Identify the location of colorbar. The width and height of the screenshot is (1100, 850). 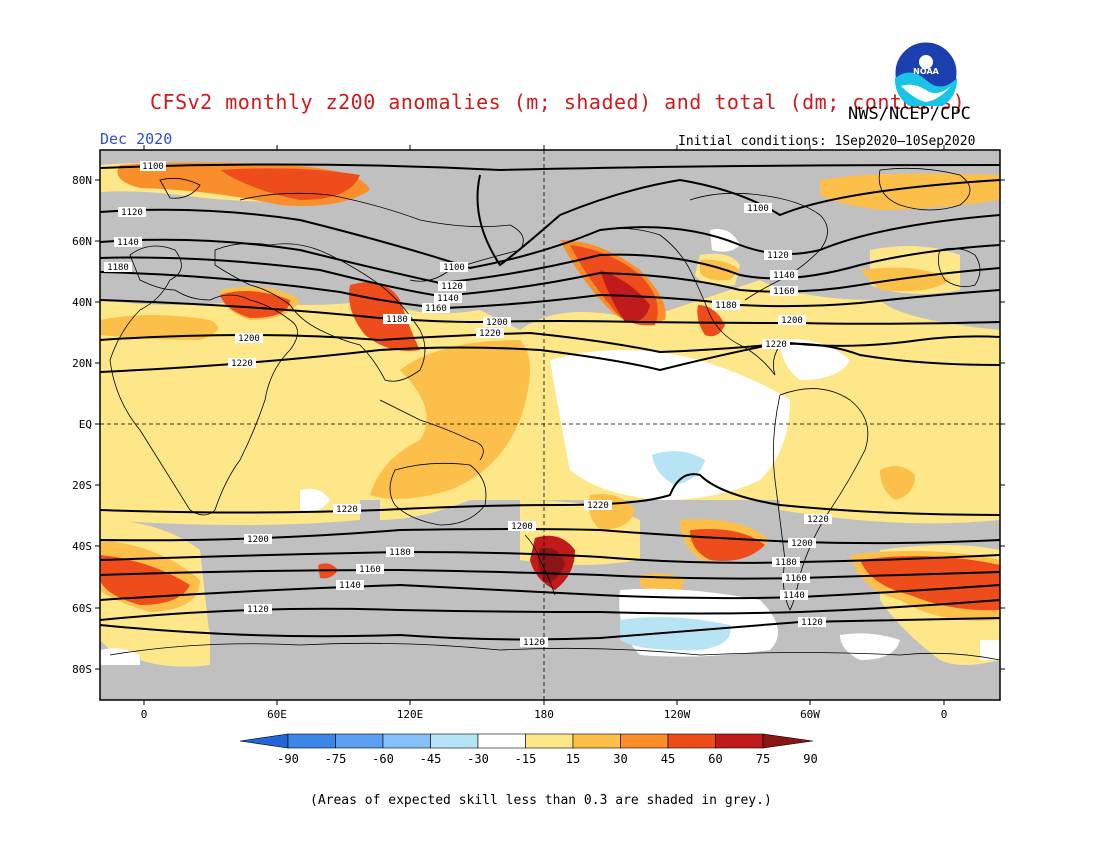
(526, 741).